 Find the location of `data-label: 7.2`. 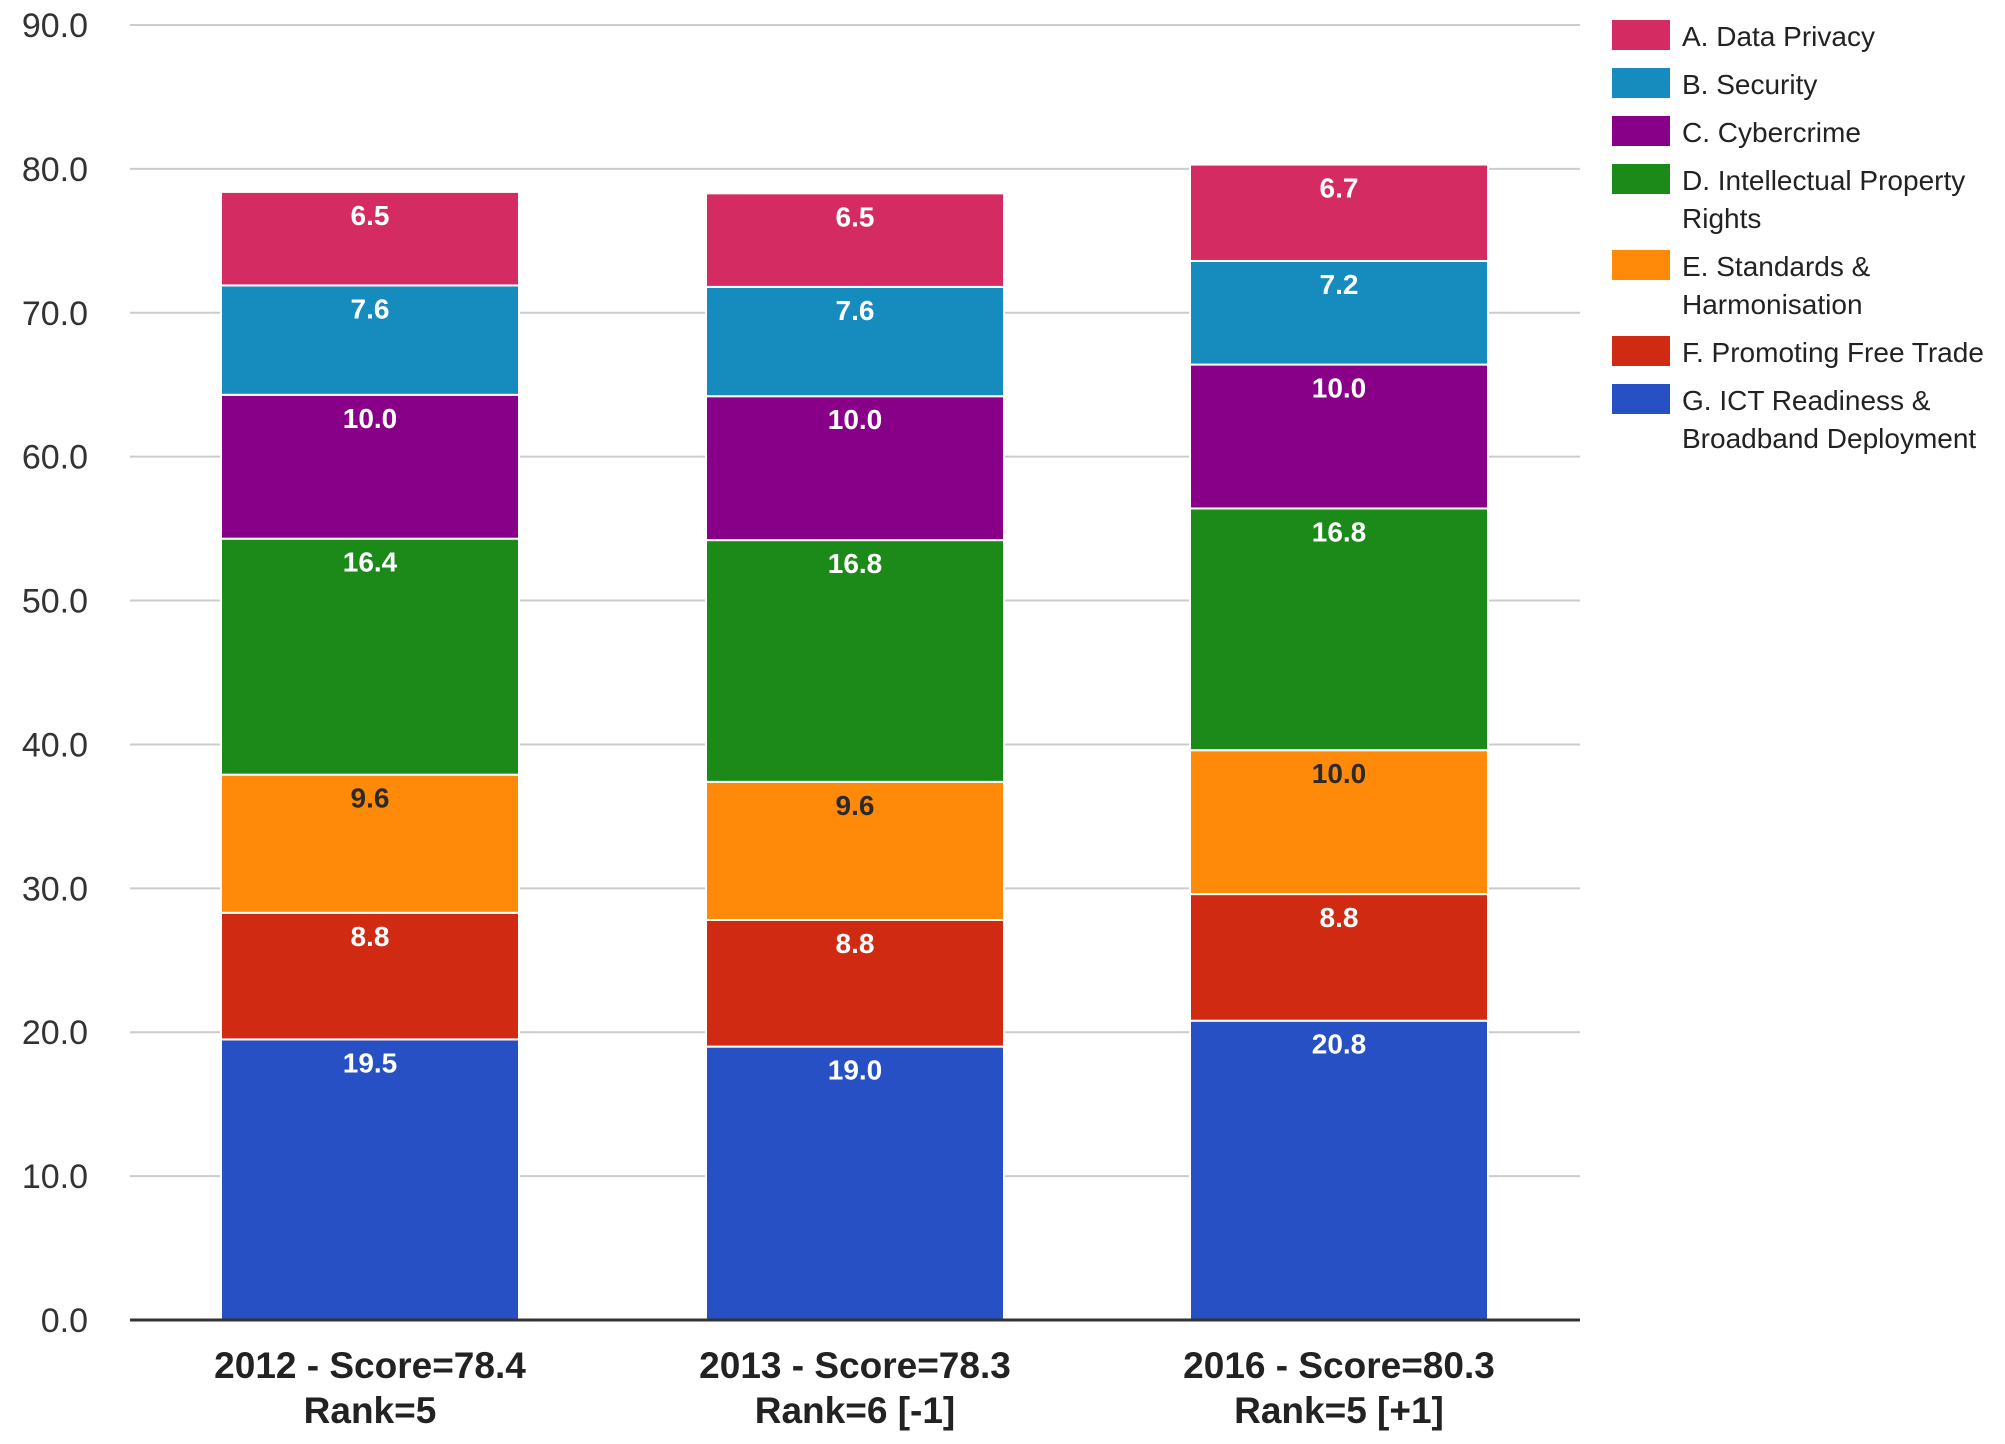

data-label: 7.2 is located at coordinates (1339, 284).